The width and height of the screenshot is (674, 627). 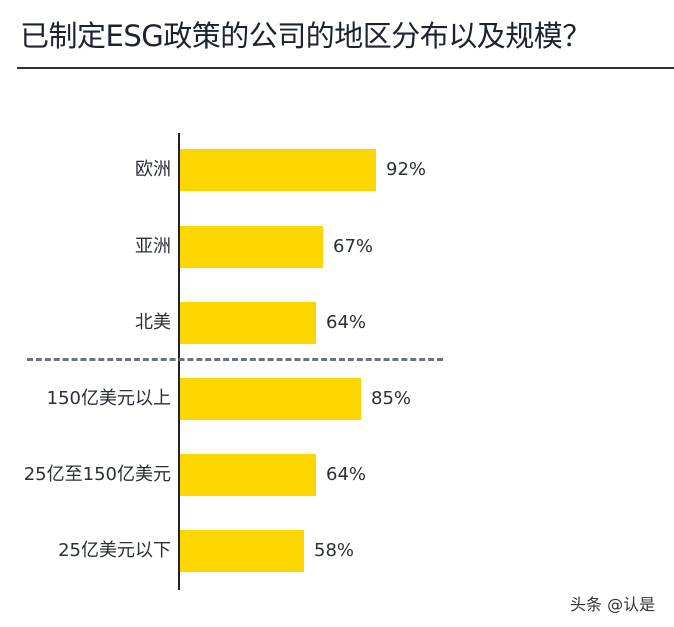 I want to click on category-label: 北美, so click(x=153, y=322).